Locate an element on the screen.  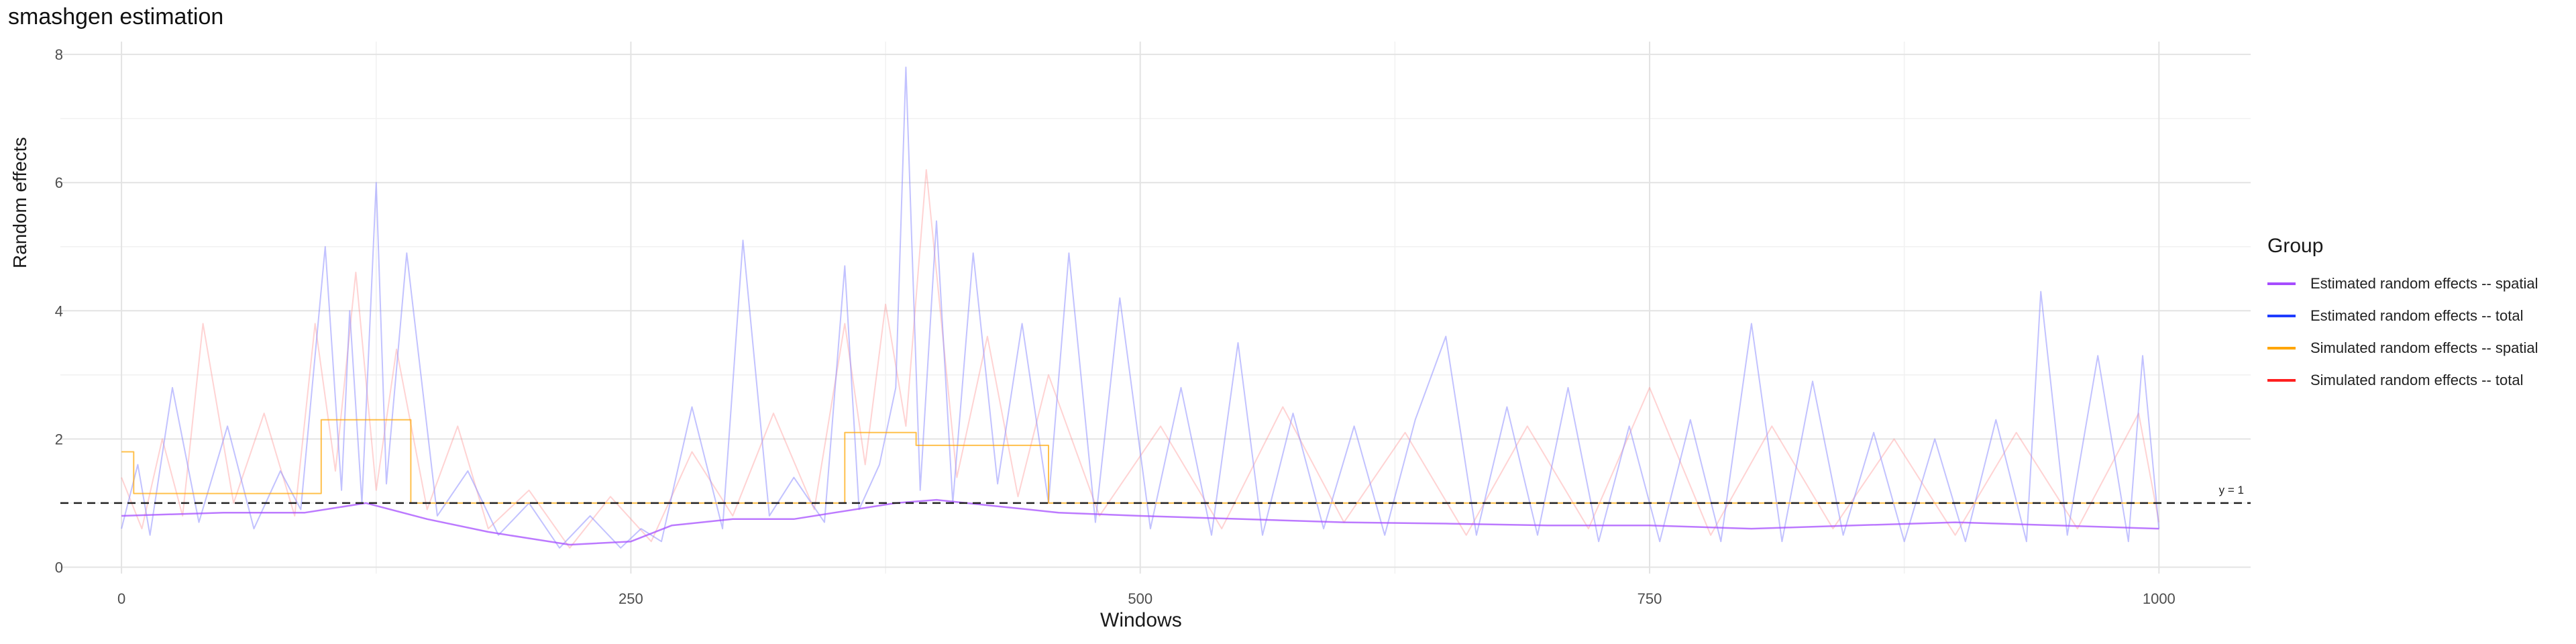
x-tick-label: 1000 is located at coordinates (2159, 598).